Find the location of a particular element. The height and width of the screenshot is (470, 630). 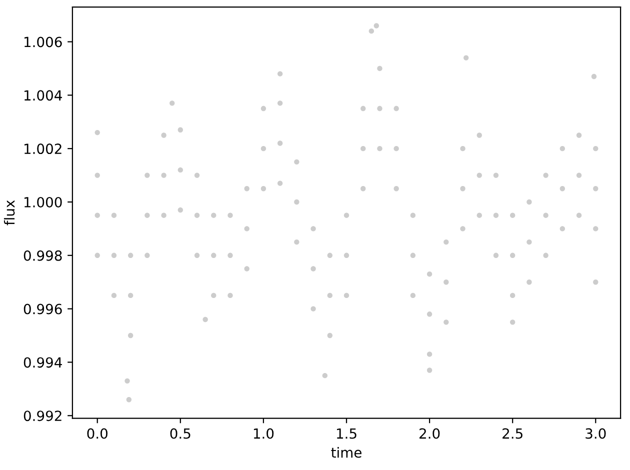

y-tick-label: 1.006 is located at coordinates (43, 42).